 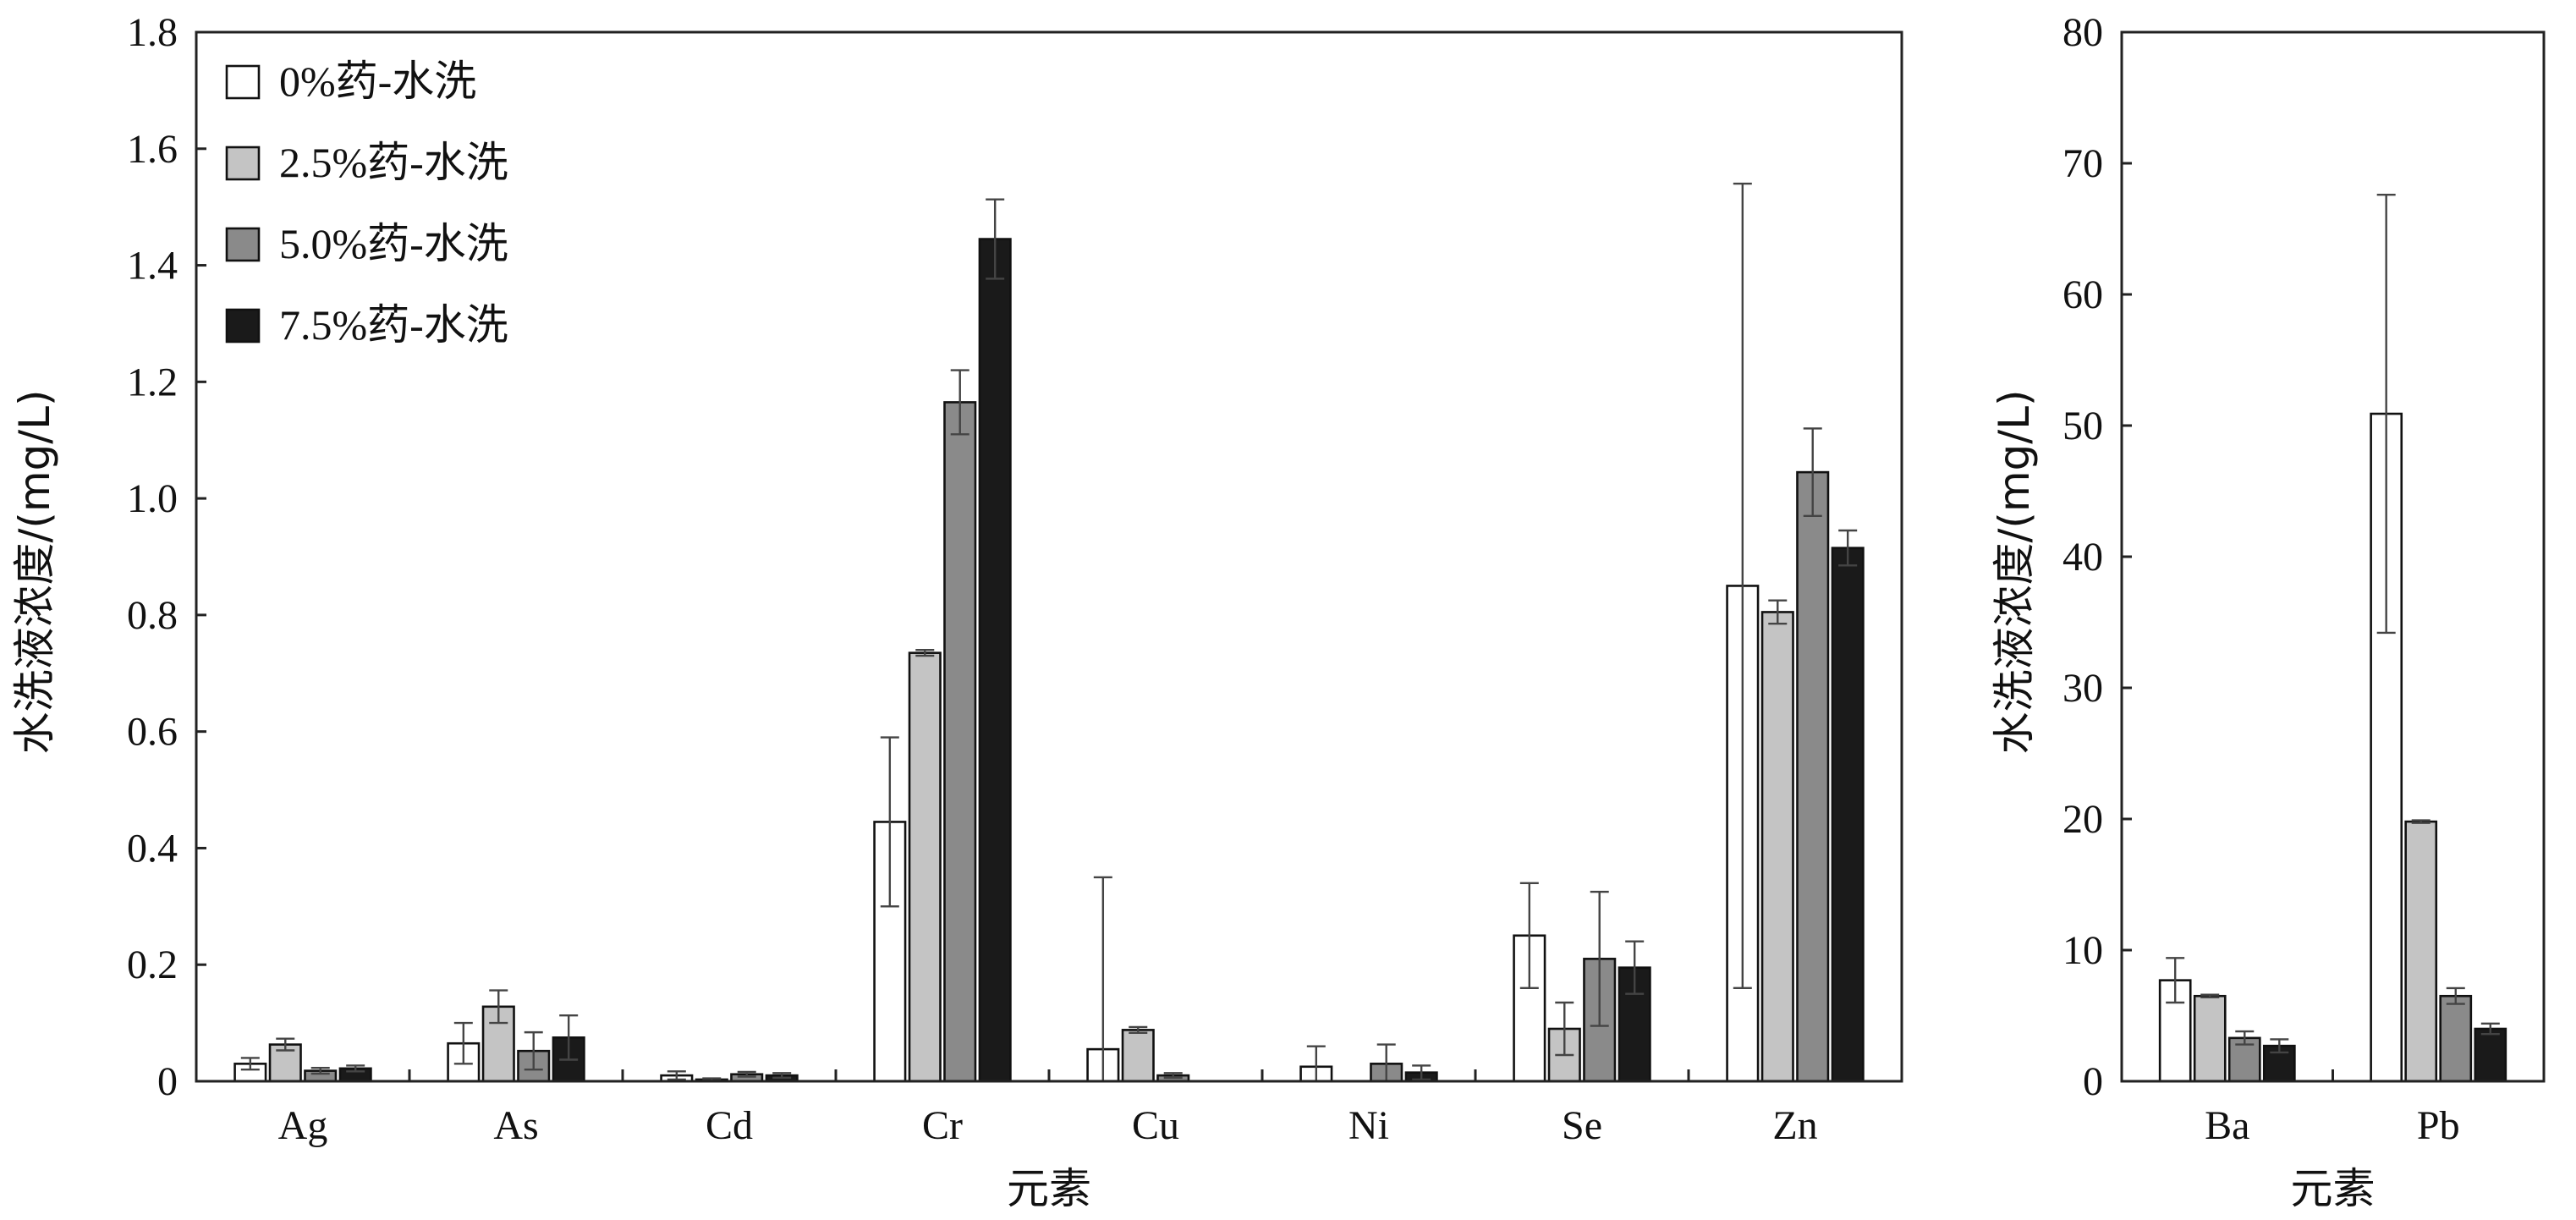 I want to click on y-tick-label: 1.6, so click(x=153, y=149).